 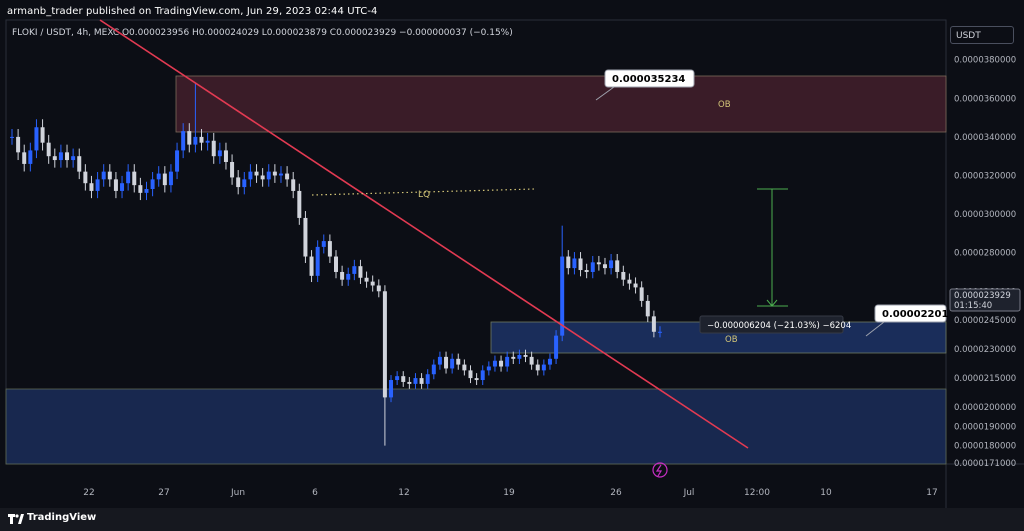 I want to click on x-tick-label: 27, so click(x=163, y=493).